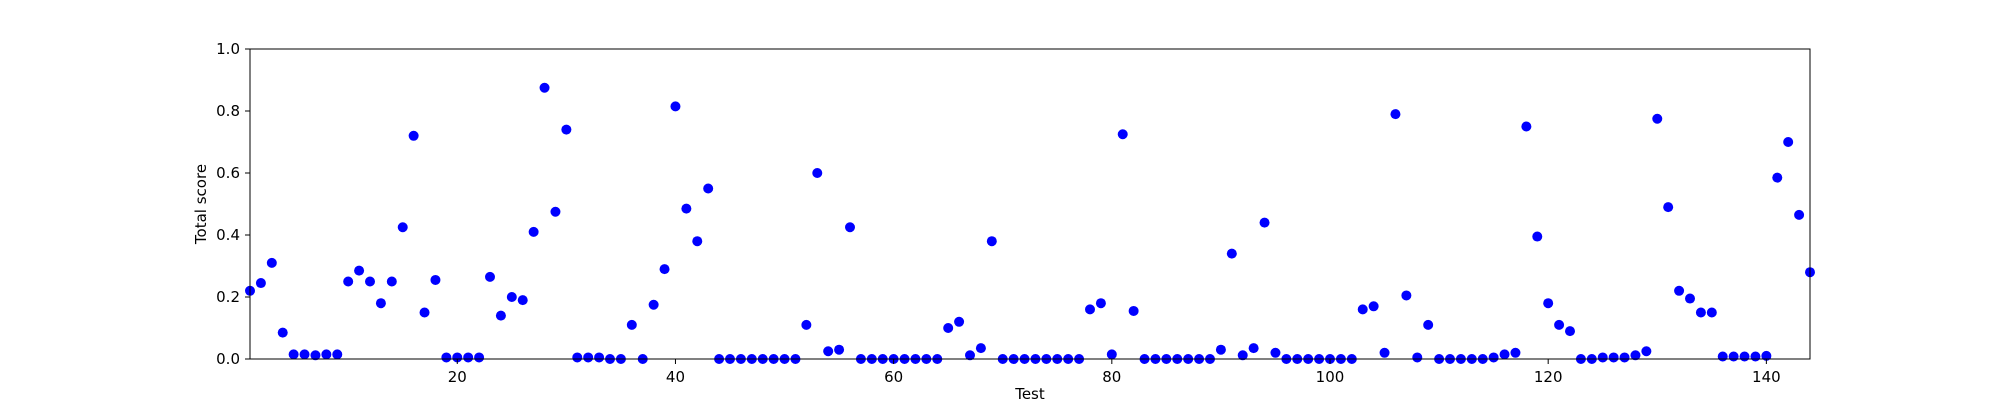 The width and height of the screenshot is (2000, 405). What do you see at coordinates (228, 49) in the screenshot?
I see `y-tick-label: 1.0` at bounding box center [228, 49].